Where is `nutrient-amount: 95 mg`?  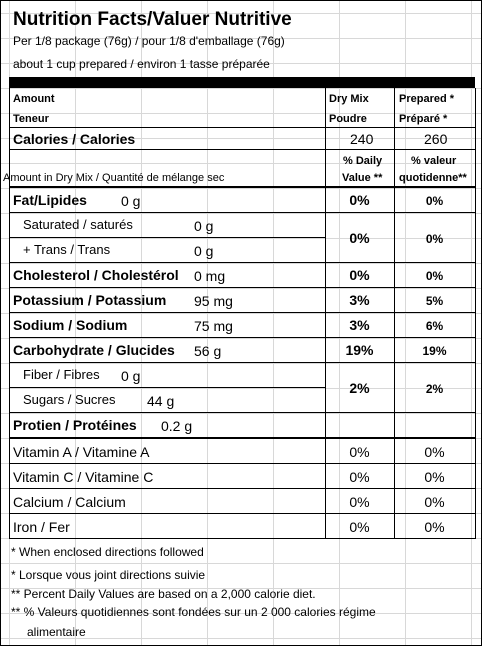
nutrient-amount: 95 mg is located at coordinates (213, 301).